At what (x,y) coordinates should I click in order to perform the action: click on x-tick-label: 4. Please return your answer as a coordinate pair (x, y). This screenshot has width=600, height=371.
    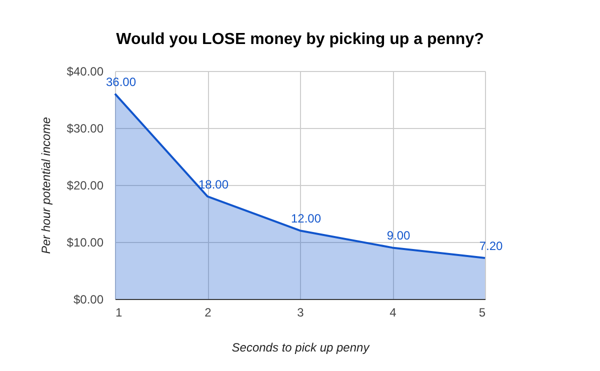
    Looking at the image, I should click on (393, 313).